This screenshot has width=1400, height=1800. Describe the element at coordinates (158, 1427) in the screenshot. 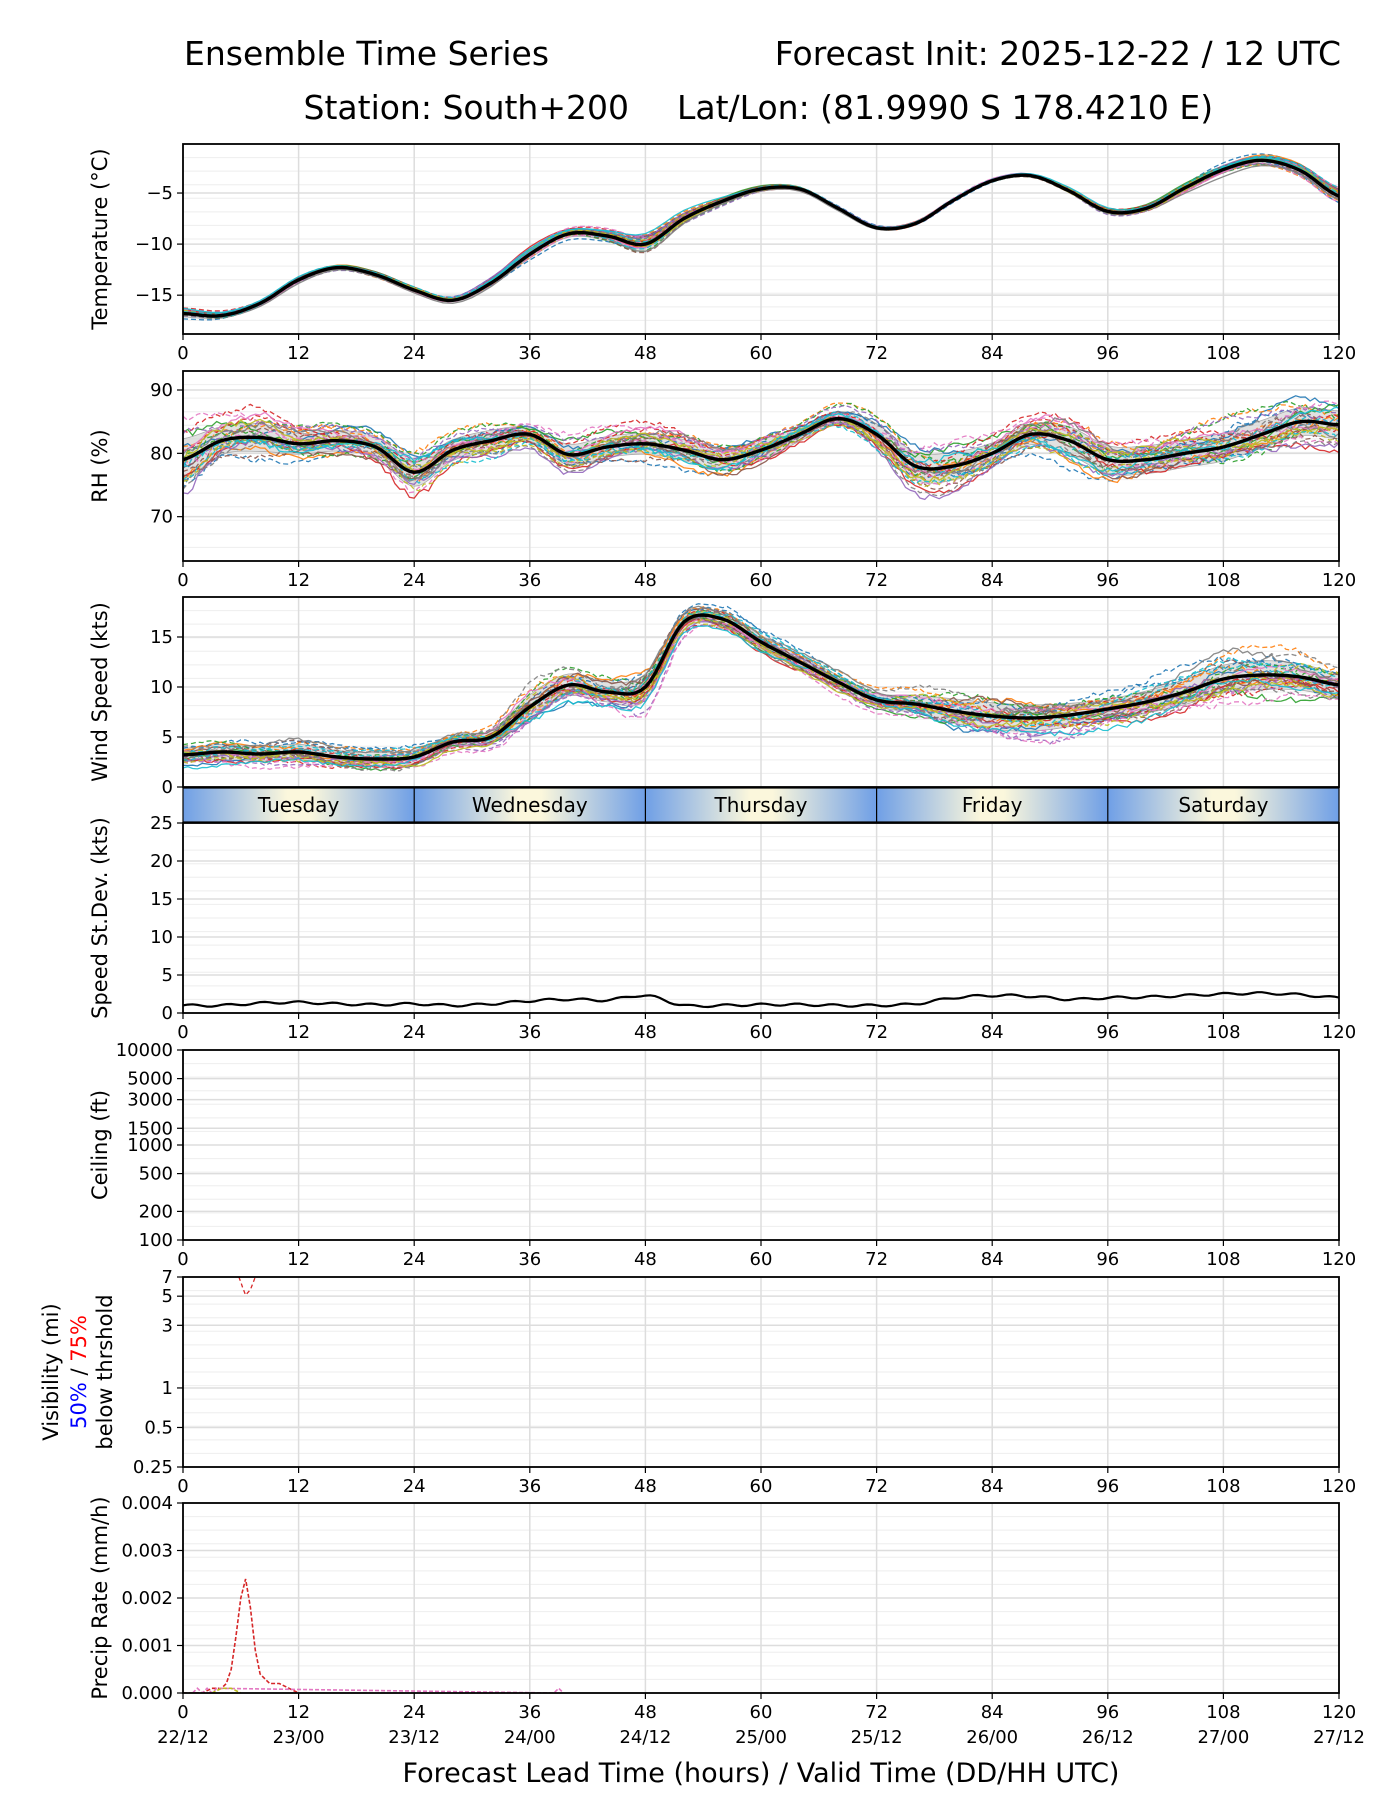

I see `y-tick-label: 0.5` at that location.